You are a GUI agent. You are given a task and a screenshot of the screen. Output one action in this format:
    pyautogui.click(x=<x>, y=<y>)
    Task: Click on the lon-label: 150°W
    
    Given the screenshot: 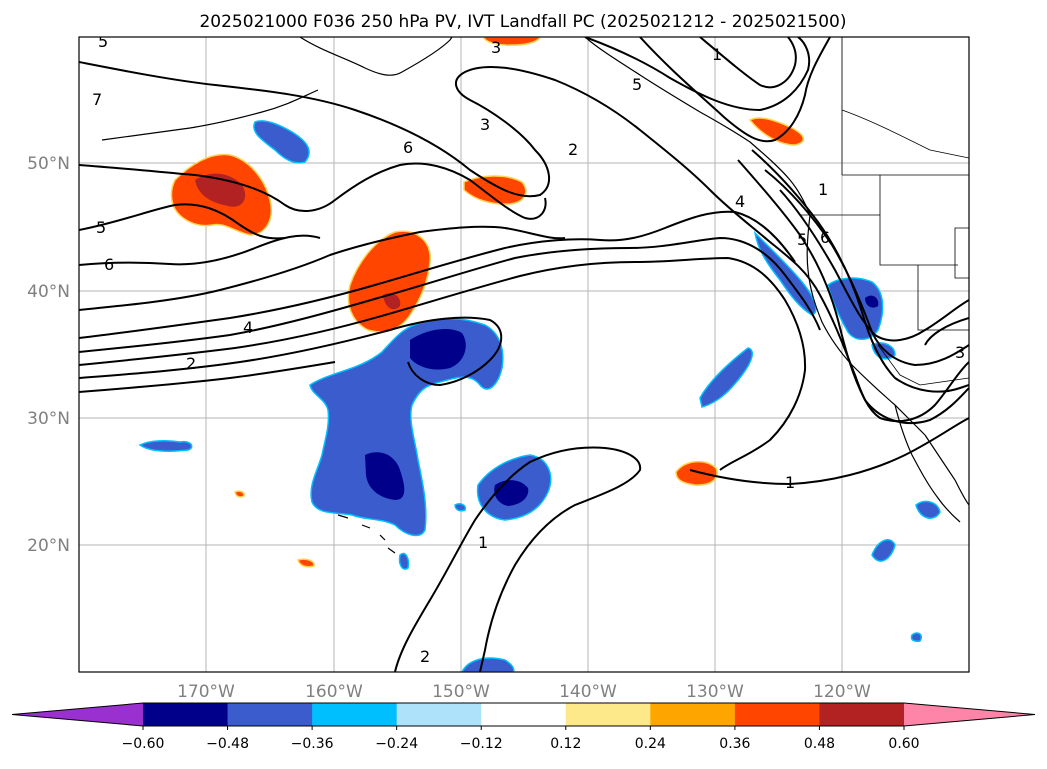 What is the action you would take?
    pyautogui.click(x=461, y=692)
    